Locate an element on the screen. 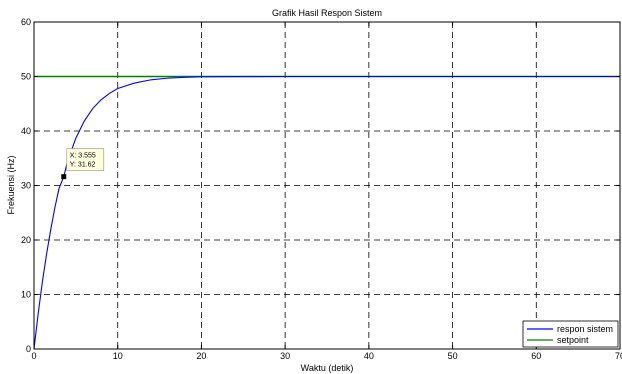 This screenshot has height=374, width=622. datatip-y-text: Y: 31.62 is located at coordinates (83, 165).